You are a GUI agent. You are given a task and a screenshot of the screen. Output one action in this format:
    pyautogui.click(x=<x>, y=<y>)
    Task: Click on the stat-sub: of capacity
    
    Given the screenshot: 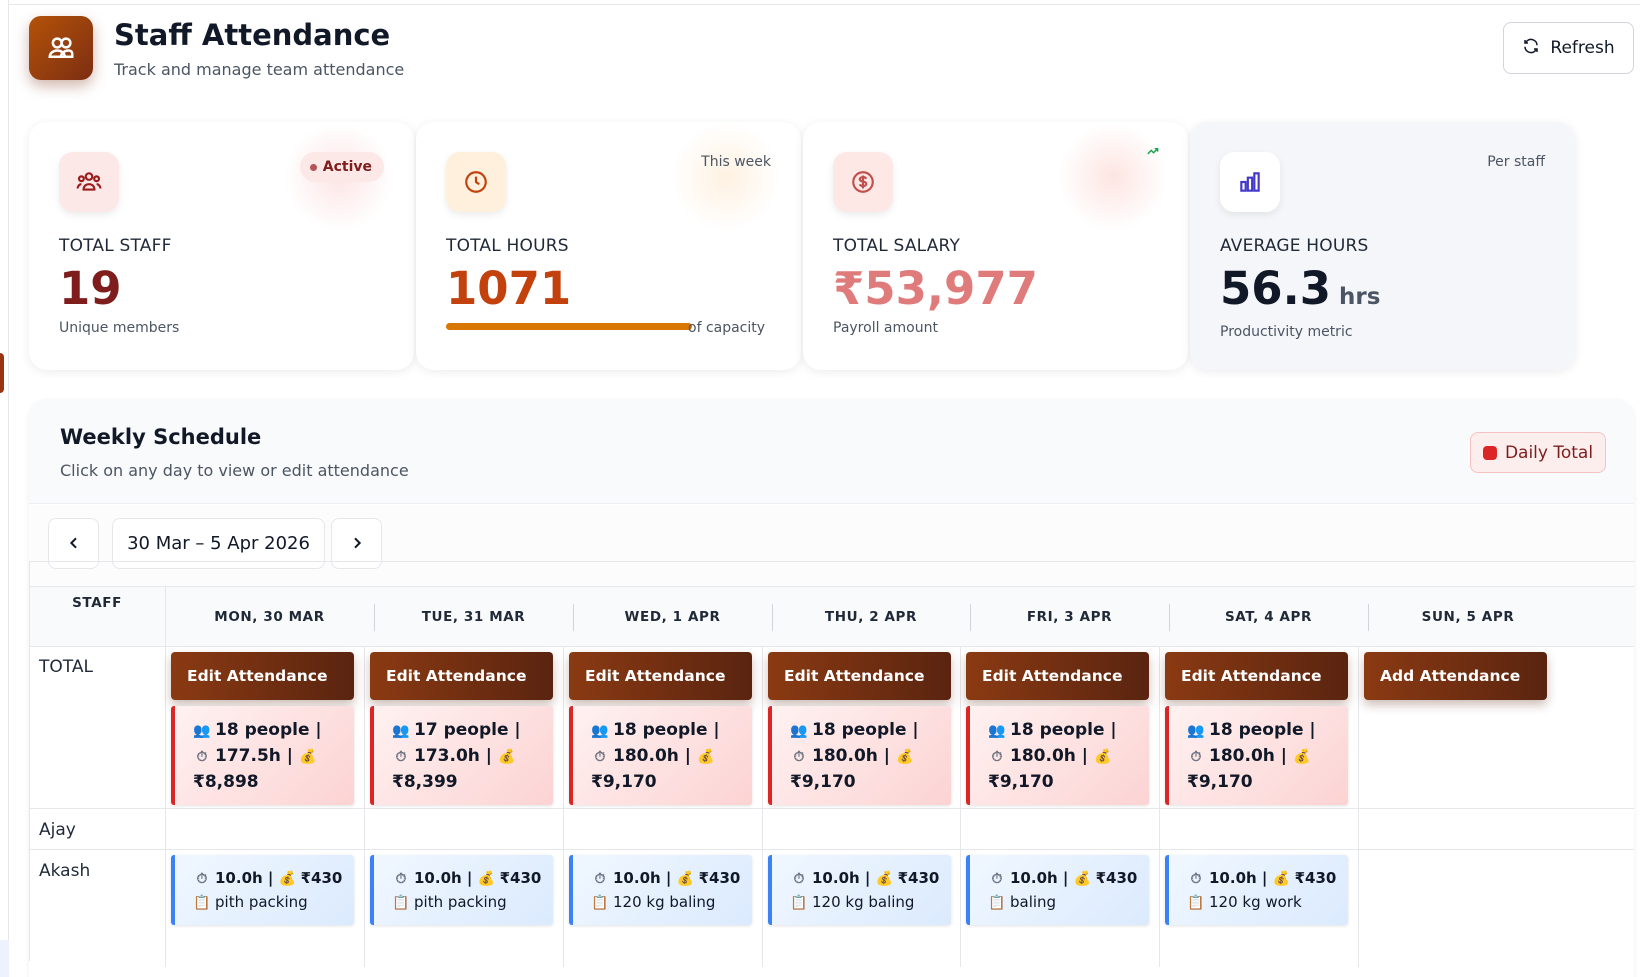 What is the action you would take?
    pyautogui.click(x=727, y=328)
    